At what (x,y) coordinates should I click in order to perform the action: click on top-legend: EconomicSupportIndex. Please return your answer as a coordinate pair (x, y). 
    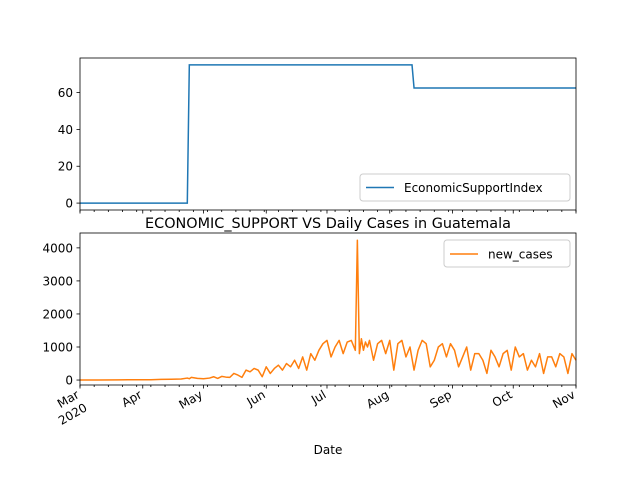
    Looking at the image, I should click on (465, 187).